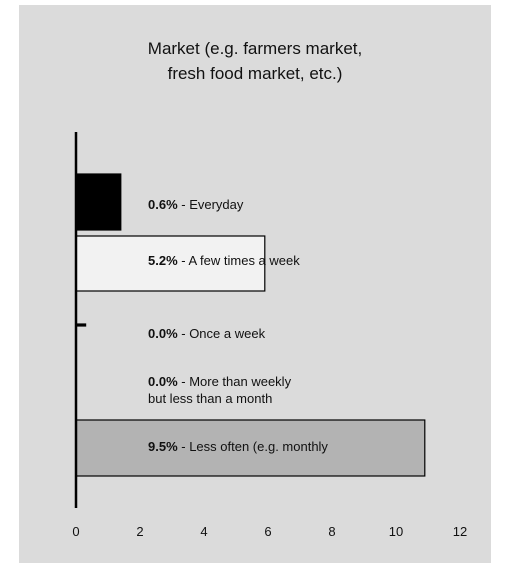 The height and width of the screenshot is (568, 510). Describe the element at coordinates (255, 48) in the screenshot. I see `chart-title-line-1: Market (e.g. farmers market,` at that location.